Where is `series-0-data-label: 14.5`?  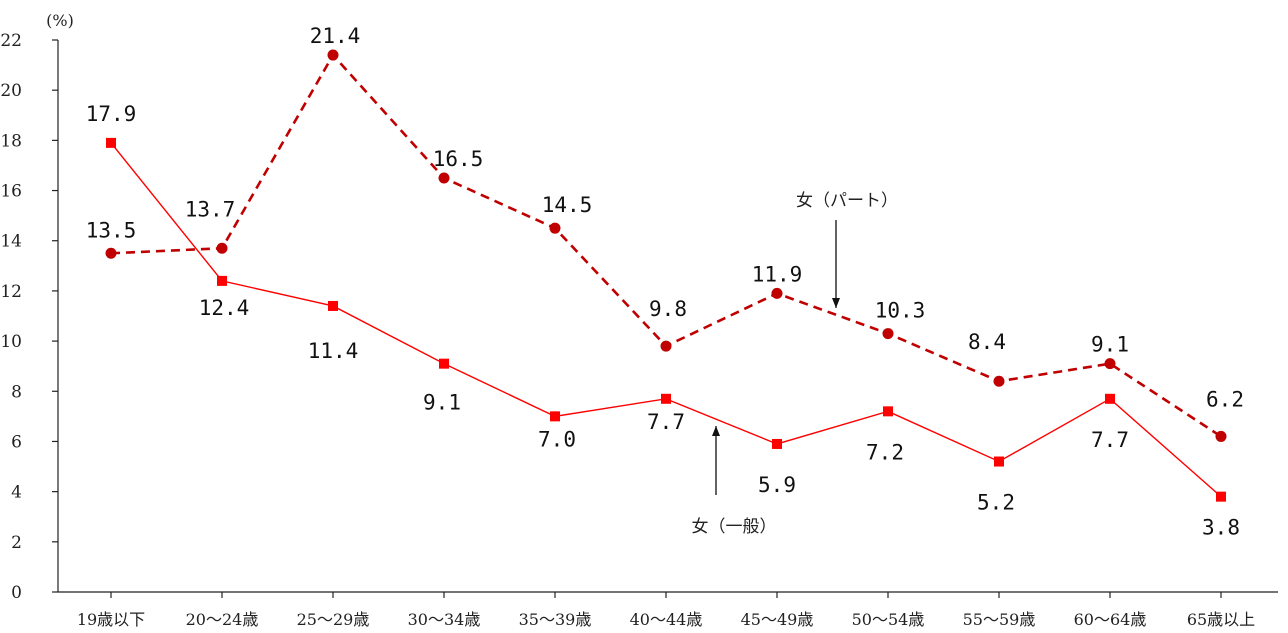 series-0-data-label: 14.5 is located at coordinates (567, 205).